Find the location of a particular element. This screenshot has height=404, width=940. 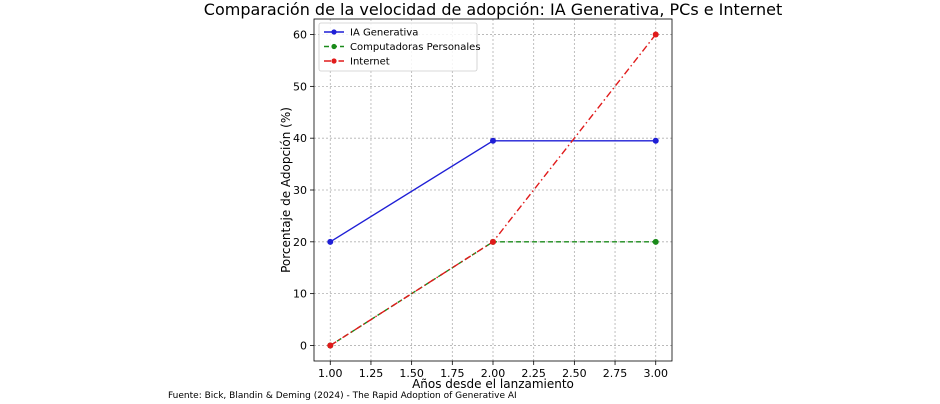

x-tick-label: 2.75 is located at coordinates (615, 373).